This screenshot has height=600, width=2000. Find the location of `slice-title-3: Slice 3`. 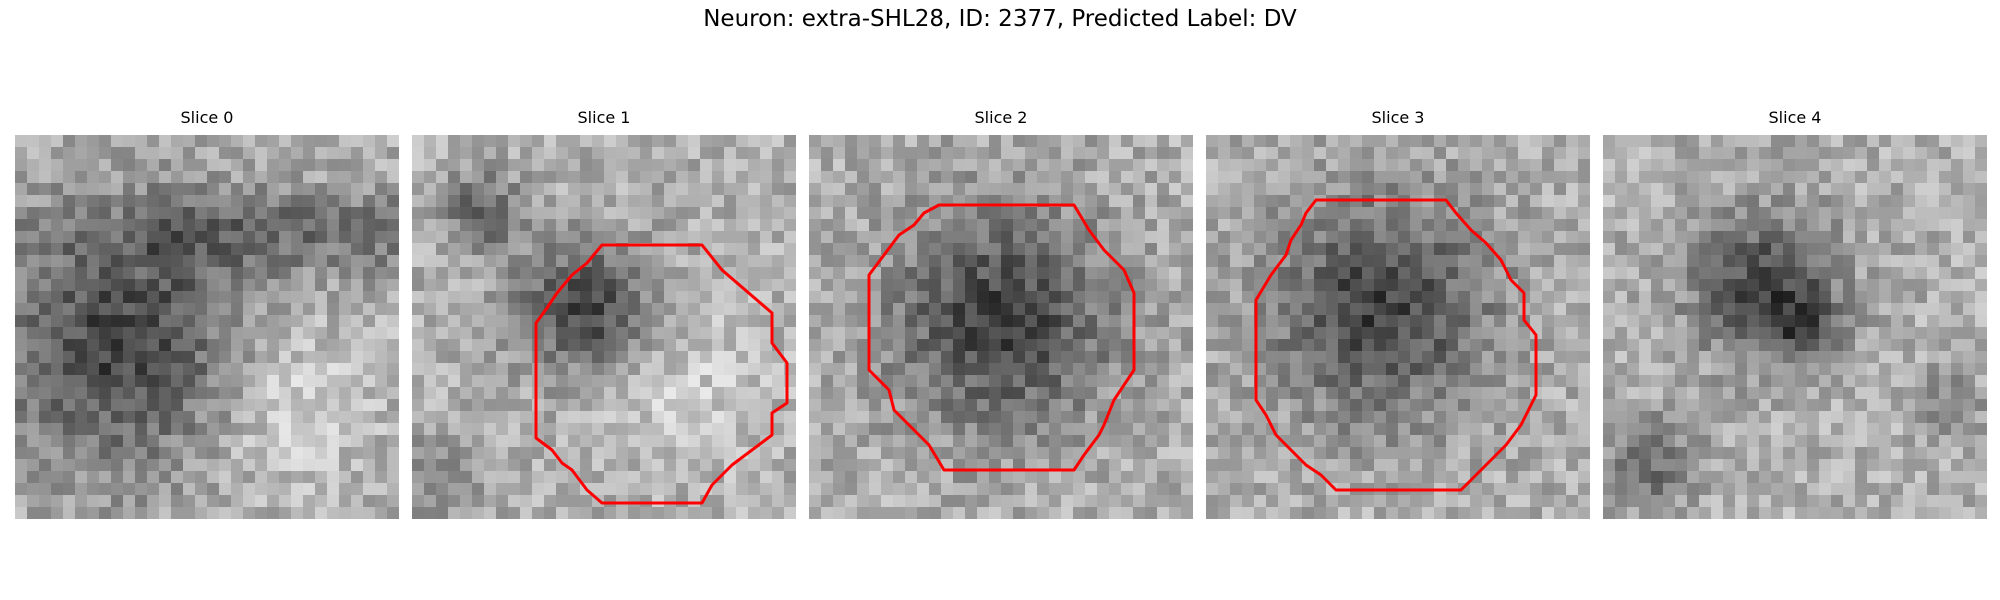

slice-title-3: Slice 3 is located at coordinates (1398, 117).